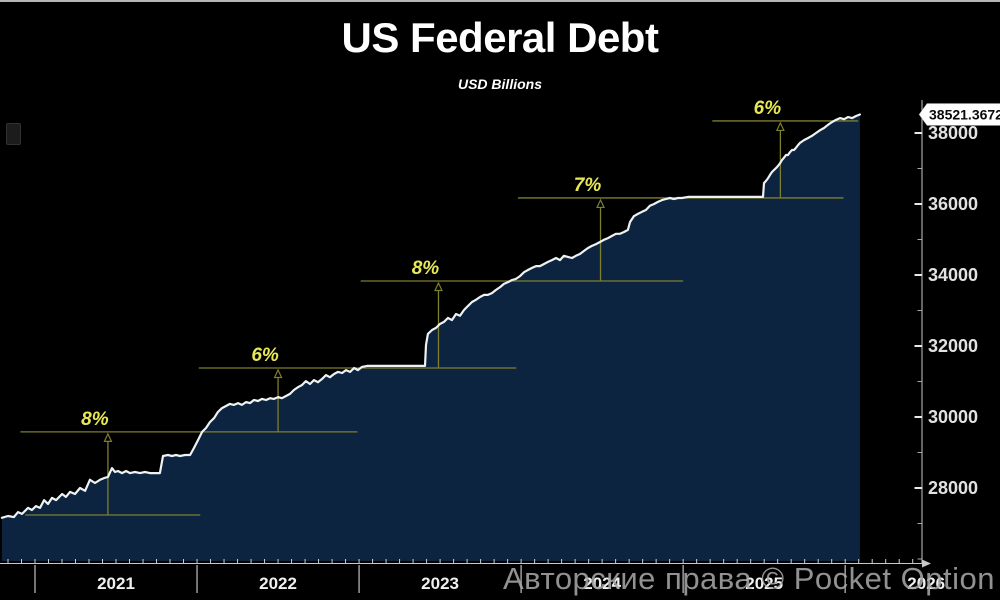 This screenshot has height=600, width=1000. Describe the element at coordinates (13, 134) in the screenshot. I see `corner-artifact-icon` at that location.